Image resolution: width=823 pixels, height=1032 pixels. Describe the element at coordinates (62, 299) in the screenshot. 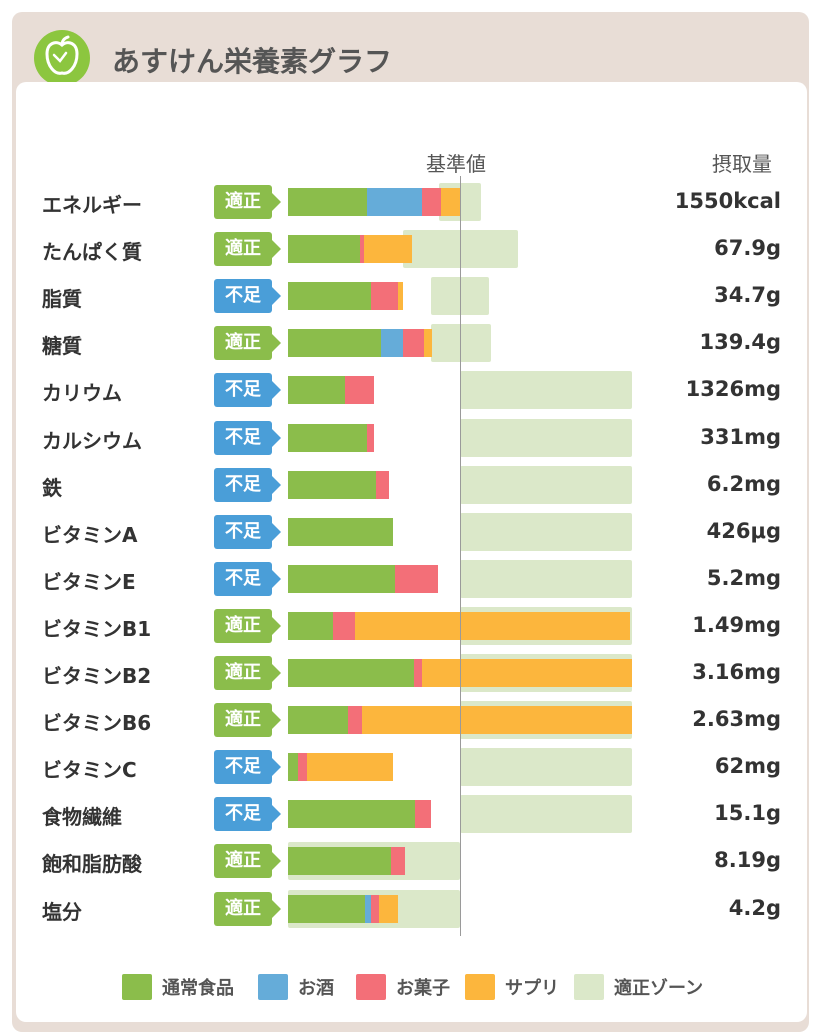

I see `nutrient-label: 脂質` at that location.